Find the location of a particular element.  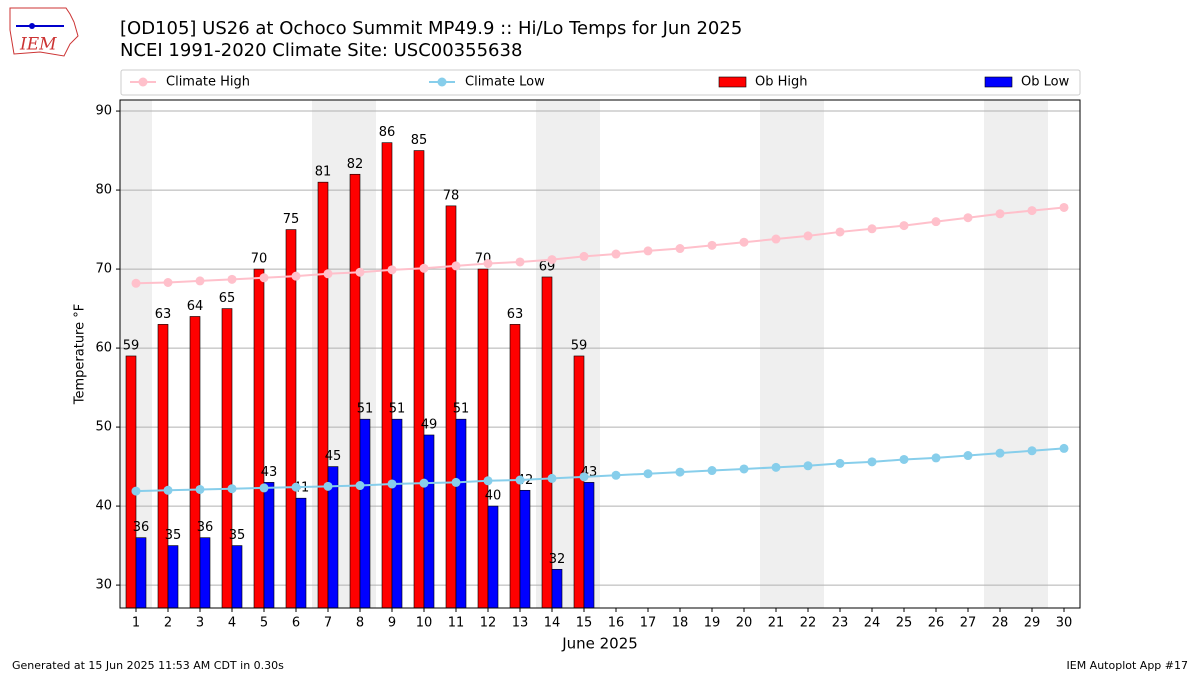

data-label: 64 is located at coordinates (195, 306).